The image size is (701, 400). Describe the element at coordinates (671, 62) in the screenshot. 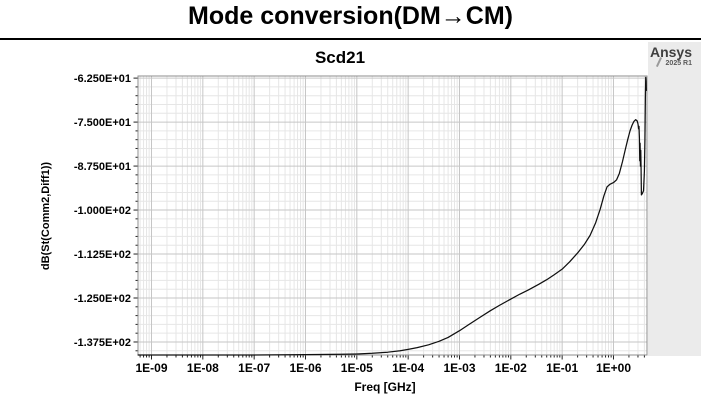

I see `ansys-version-text: 2025 R1` at that location.